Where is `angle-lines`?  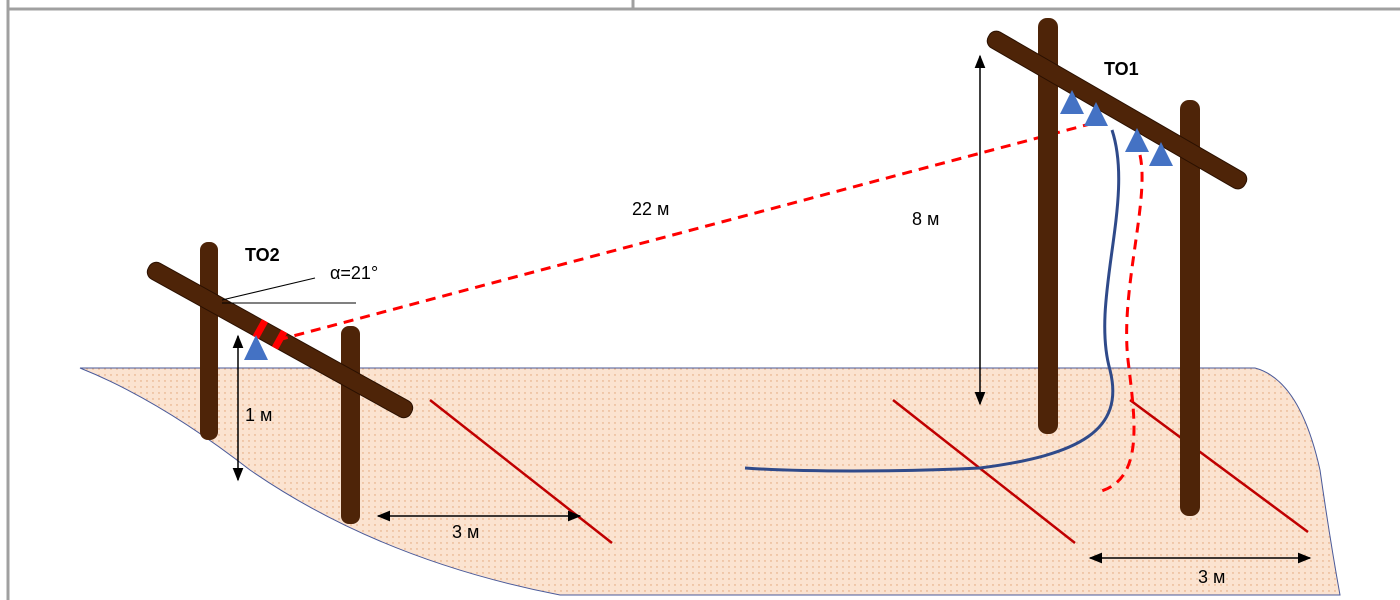 angle-lines is located at coordinates (288, 290).